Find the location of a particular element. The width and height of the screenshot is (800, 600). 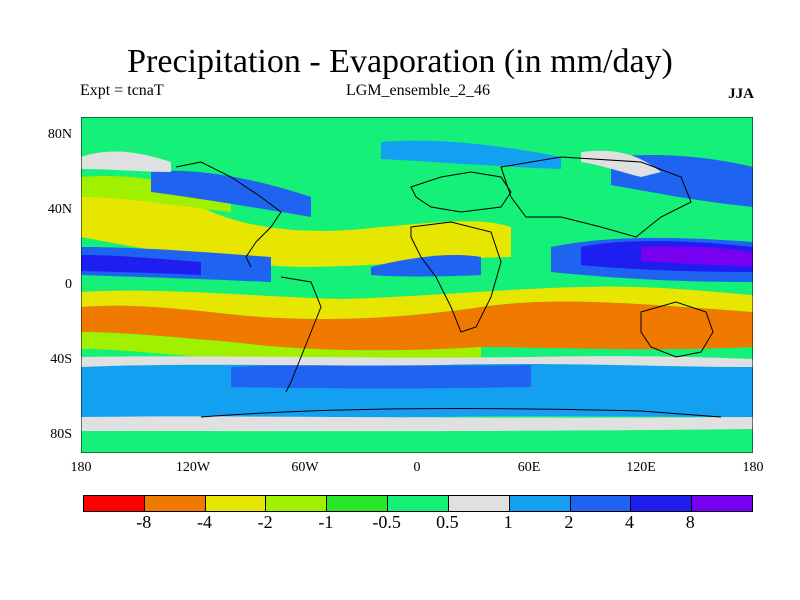

map-title: Precipitation - Evaporation (in mm/day) is located at coordinates (400, 61).